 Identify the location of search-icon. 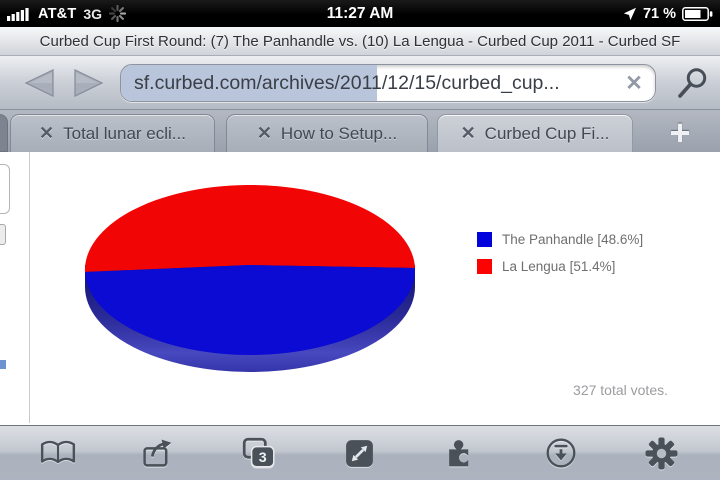
(692, 83).